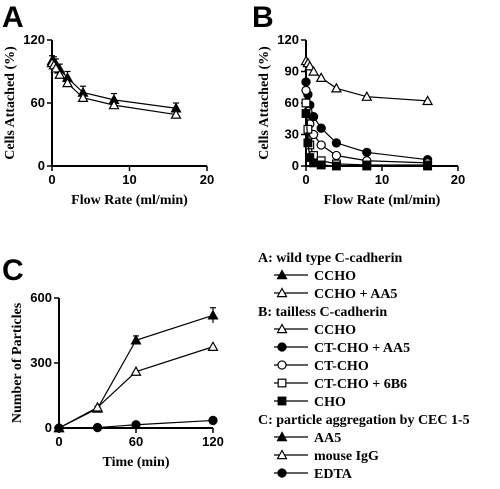  I want to click on legend-item: AA5, so click(307, 438).